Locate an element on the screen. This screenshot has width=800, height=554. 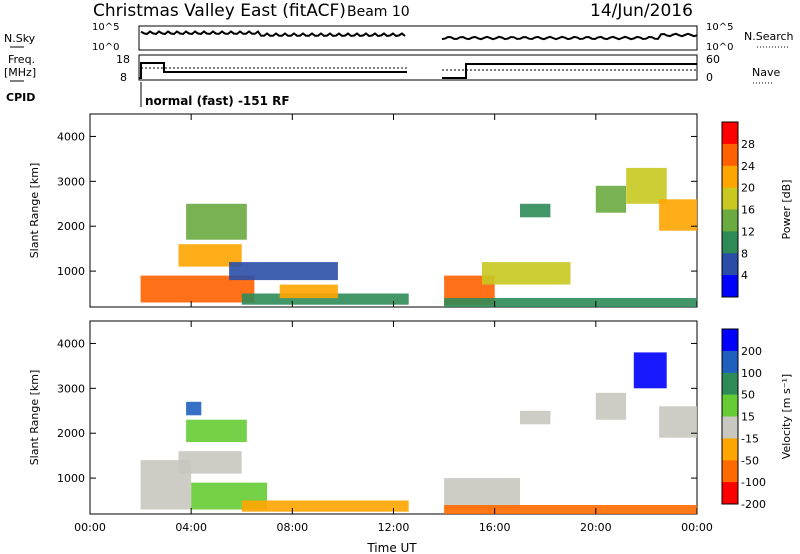
cpid-value: normal (fast) -151 RF is located at coordinates (217, 101).